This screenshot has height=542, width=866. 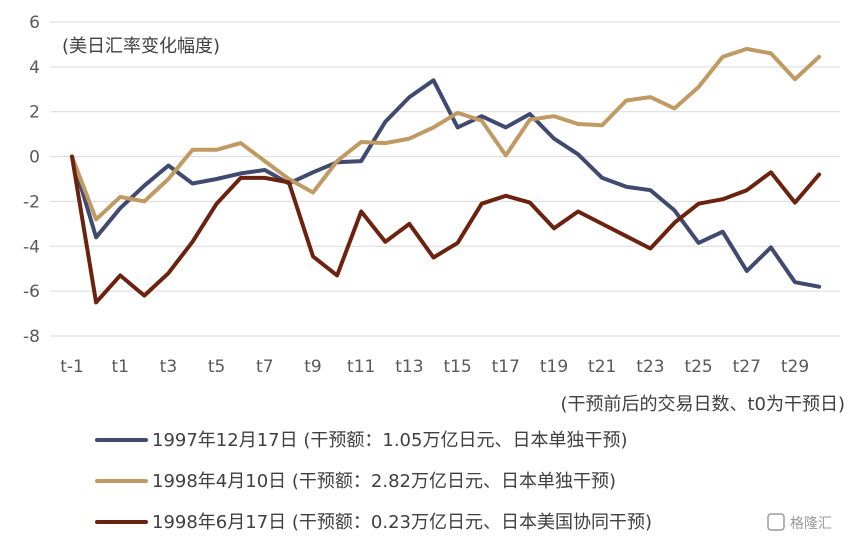 What do you see at coordinates (698, 367) in the screenshot?
I see `x-tick-label: t25` at bounding box center [698, 367].